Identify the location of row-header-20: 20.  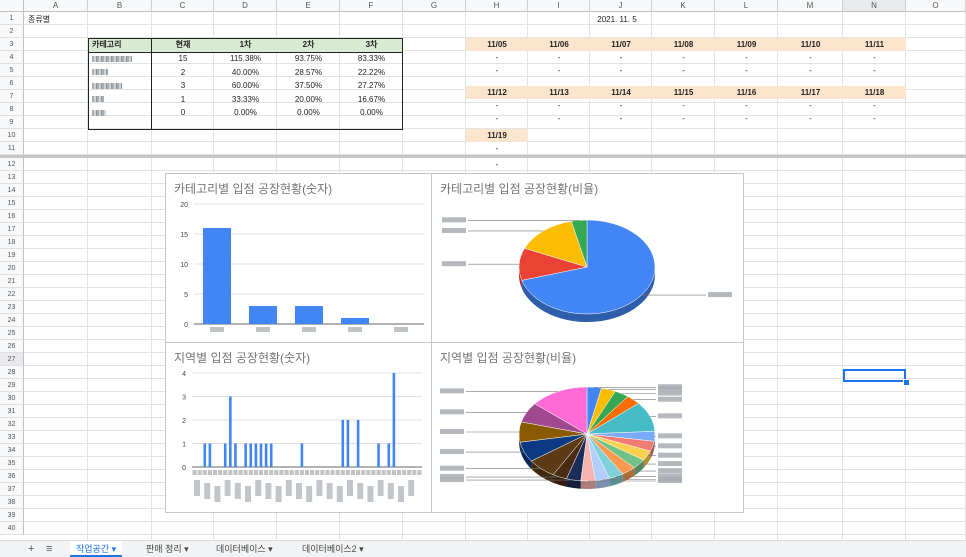
(12, 268).